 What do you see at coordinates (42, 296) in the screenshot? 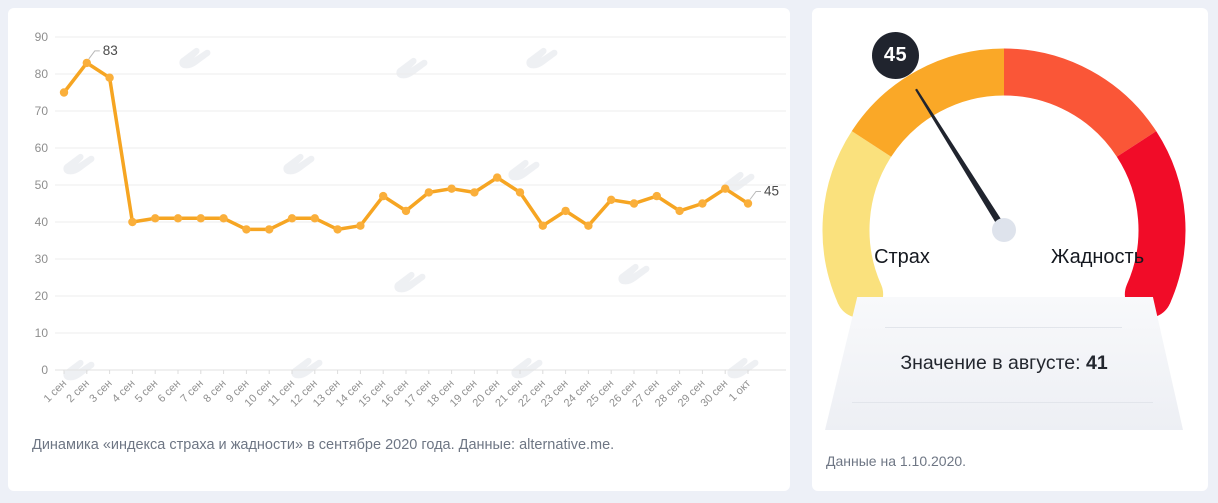
I see `y-tick-label: 20` at bounding box center [42, 296].